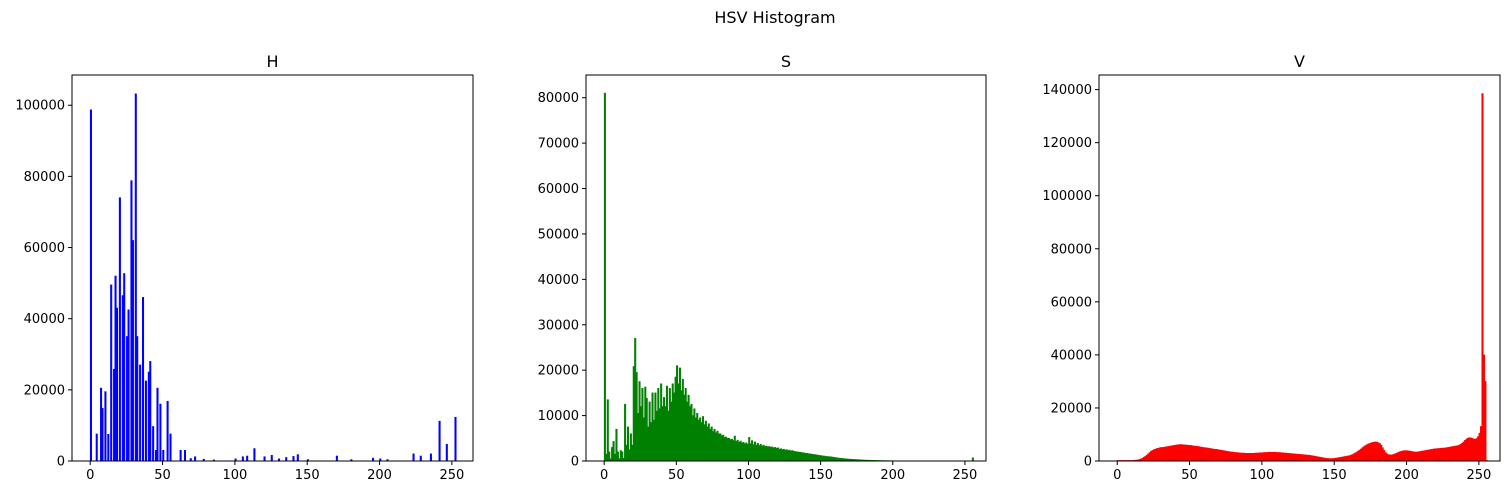  What do you see at coordinates (774, 17) in the screenshot?
I see `figure-suptitle: HSV Histogram` at bounding box center [774, 17].